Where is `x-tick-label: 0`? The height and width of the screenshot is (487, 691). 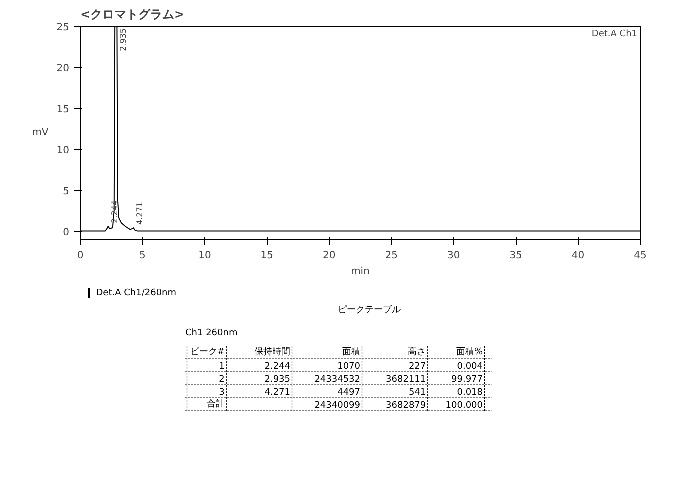 x-tick-label: 0 is located at coordinates (80, 256).